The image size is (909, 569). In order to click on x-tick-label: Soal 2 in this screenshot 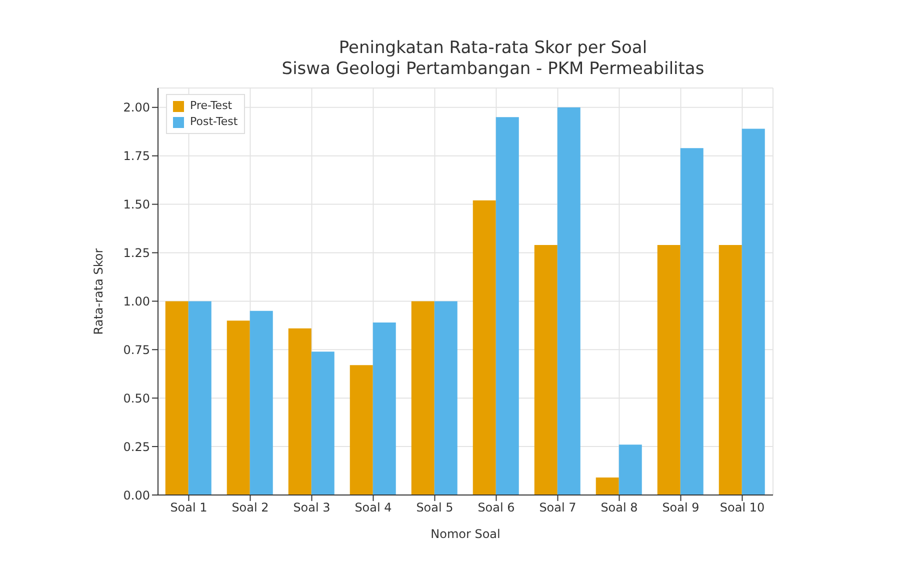, I will do `click(250, 507)`.